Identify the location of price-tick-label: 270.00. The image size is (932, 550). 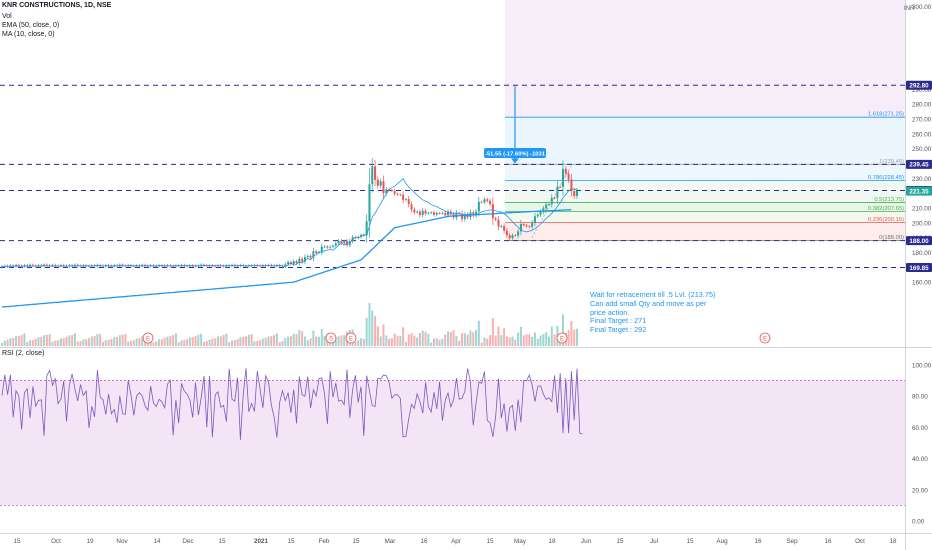
(922, 120).